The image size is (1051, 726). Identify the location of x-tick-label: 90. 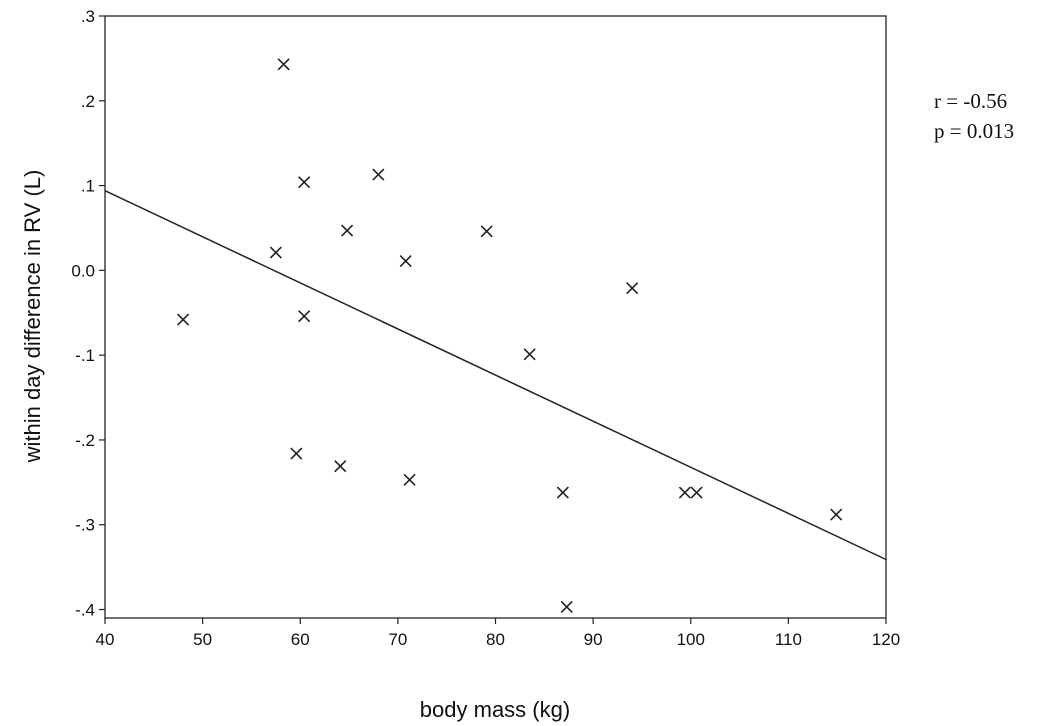
(593, 639).